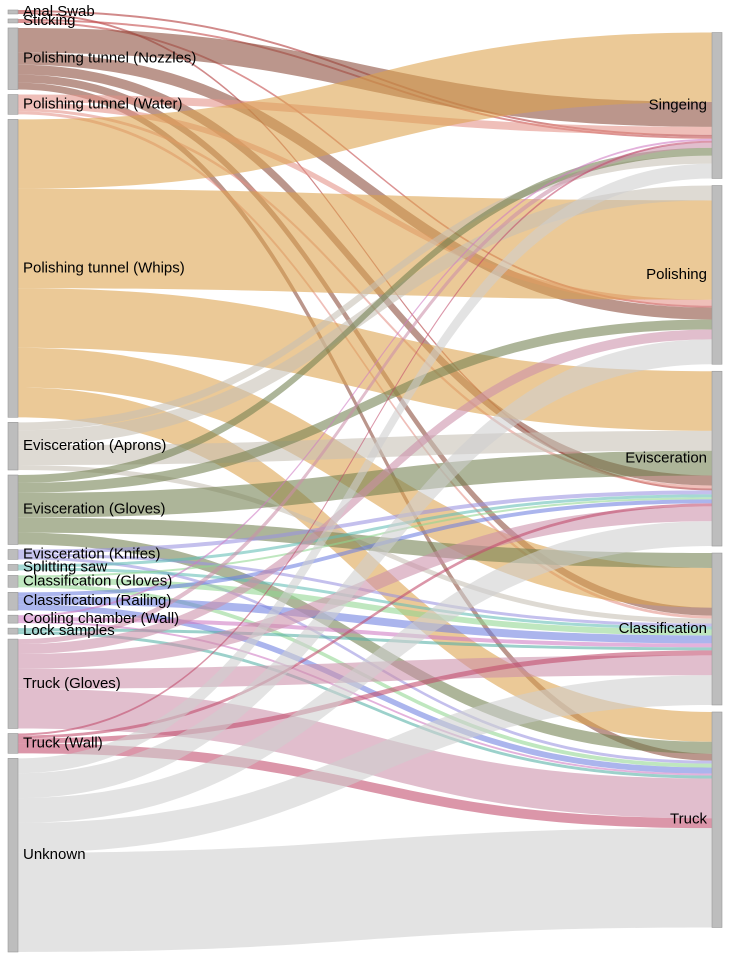 The image size is (730, 960). What do you see at coordinates (717, 819) in the screenshot?
I see `node-truck` at bounding box center [717, 819].